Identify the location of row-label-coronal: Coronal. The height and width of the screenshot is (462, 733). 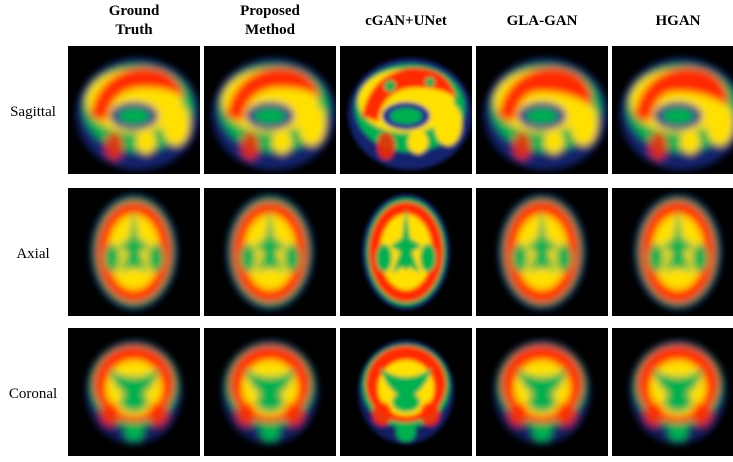
(33, 394).